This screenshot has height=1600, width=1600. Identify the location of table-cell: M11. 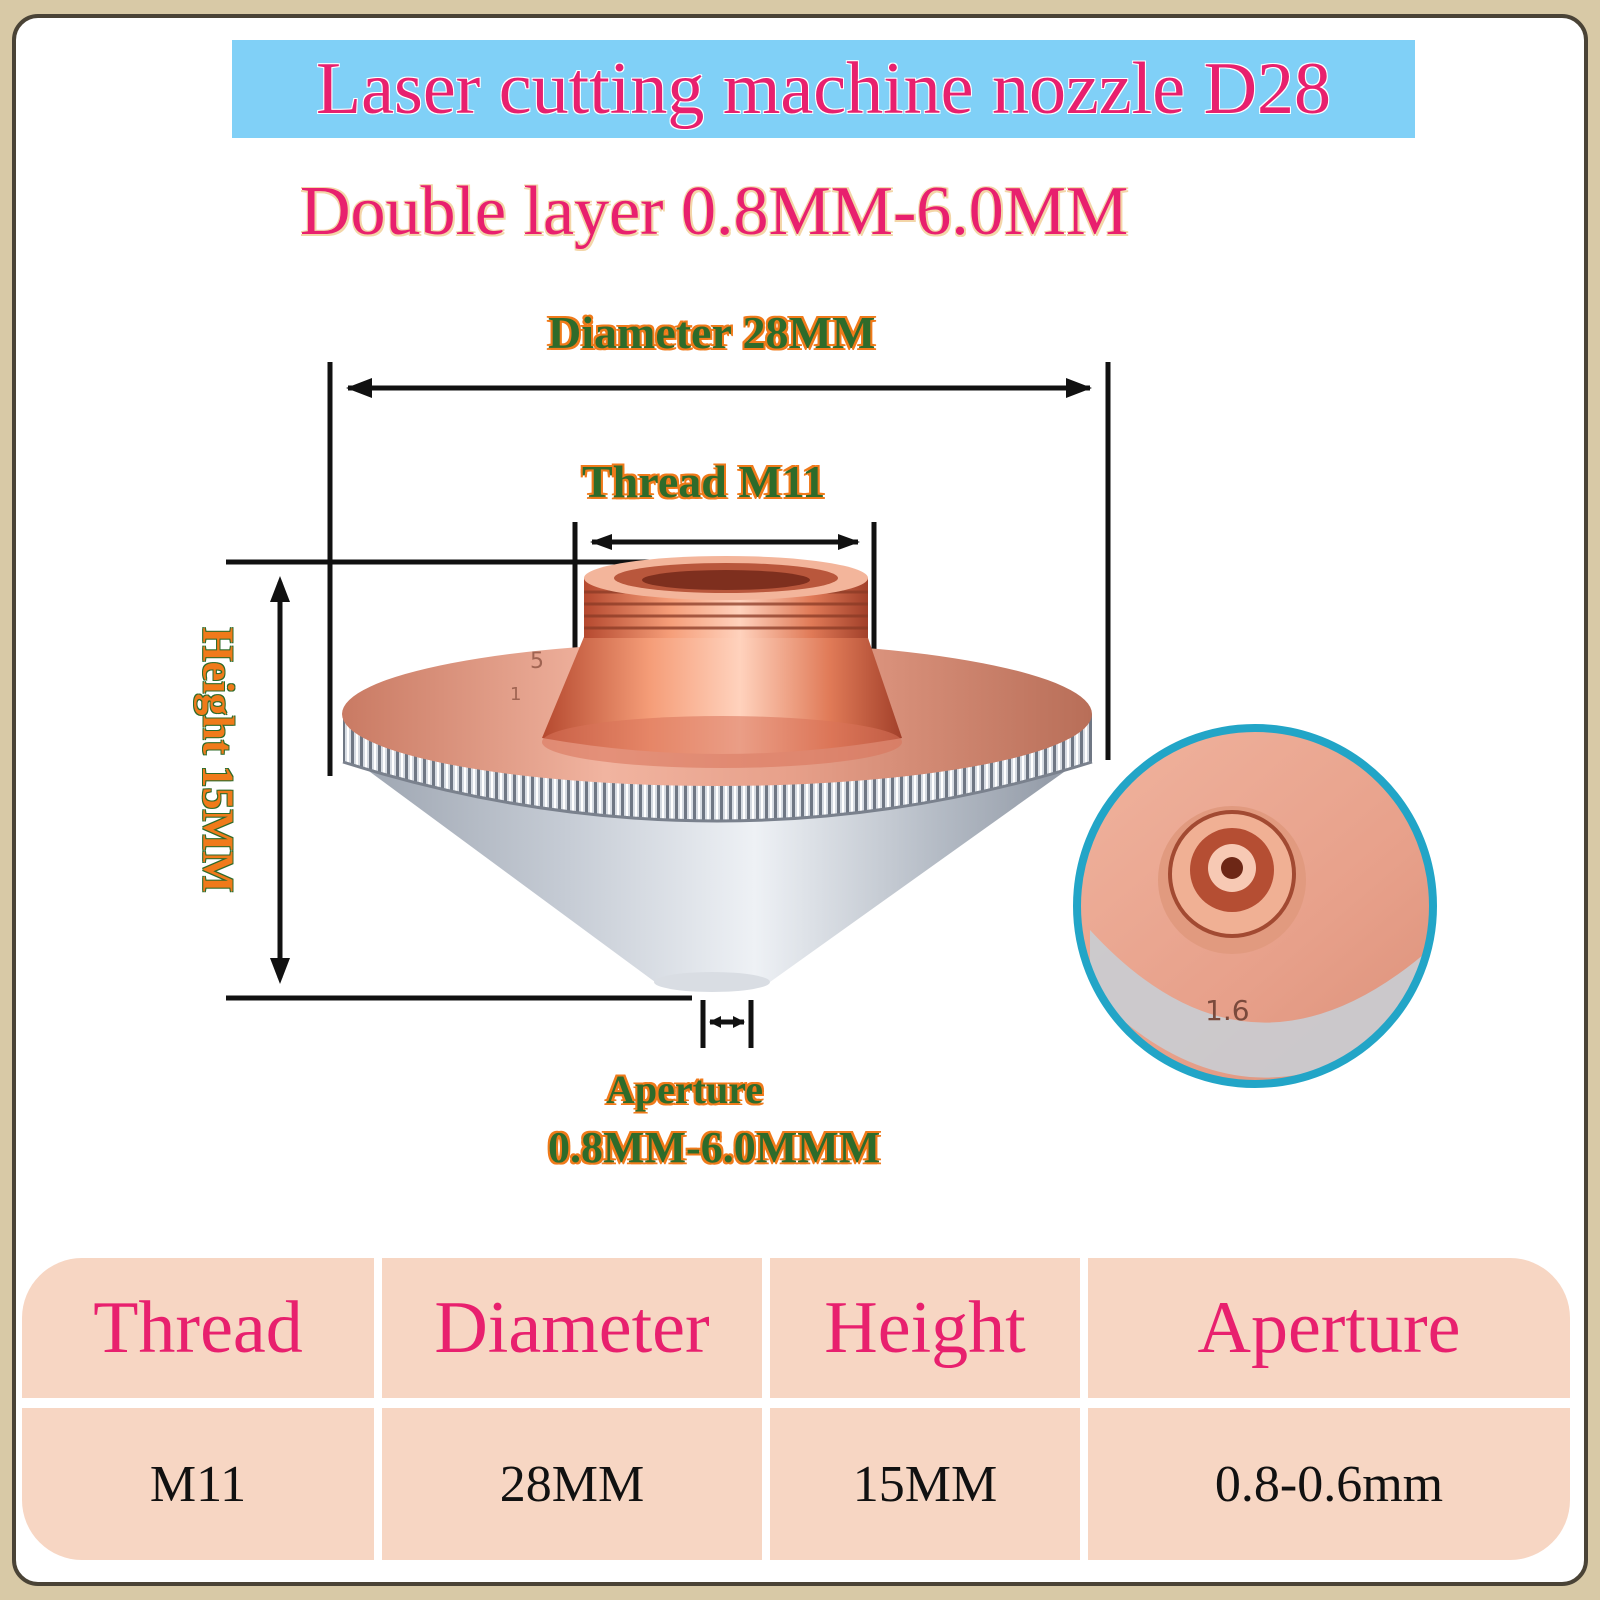
(202, 1484).